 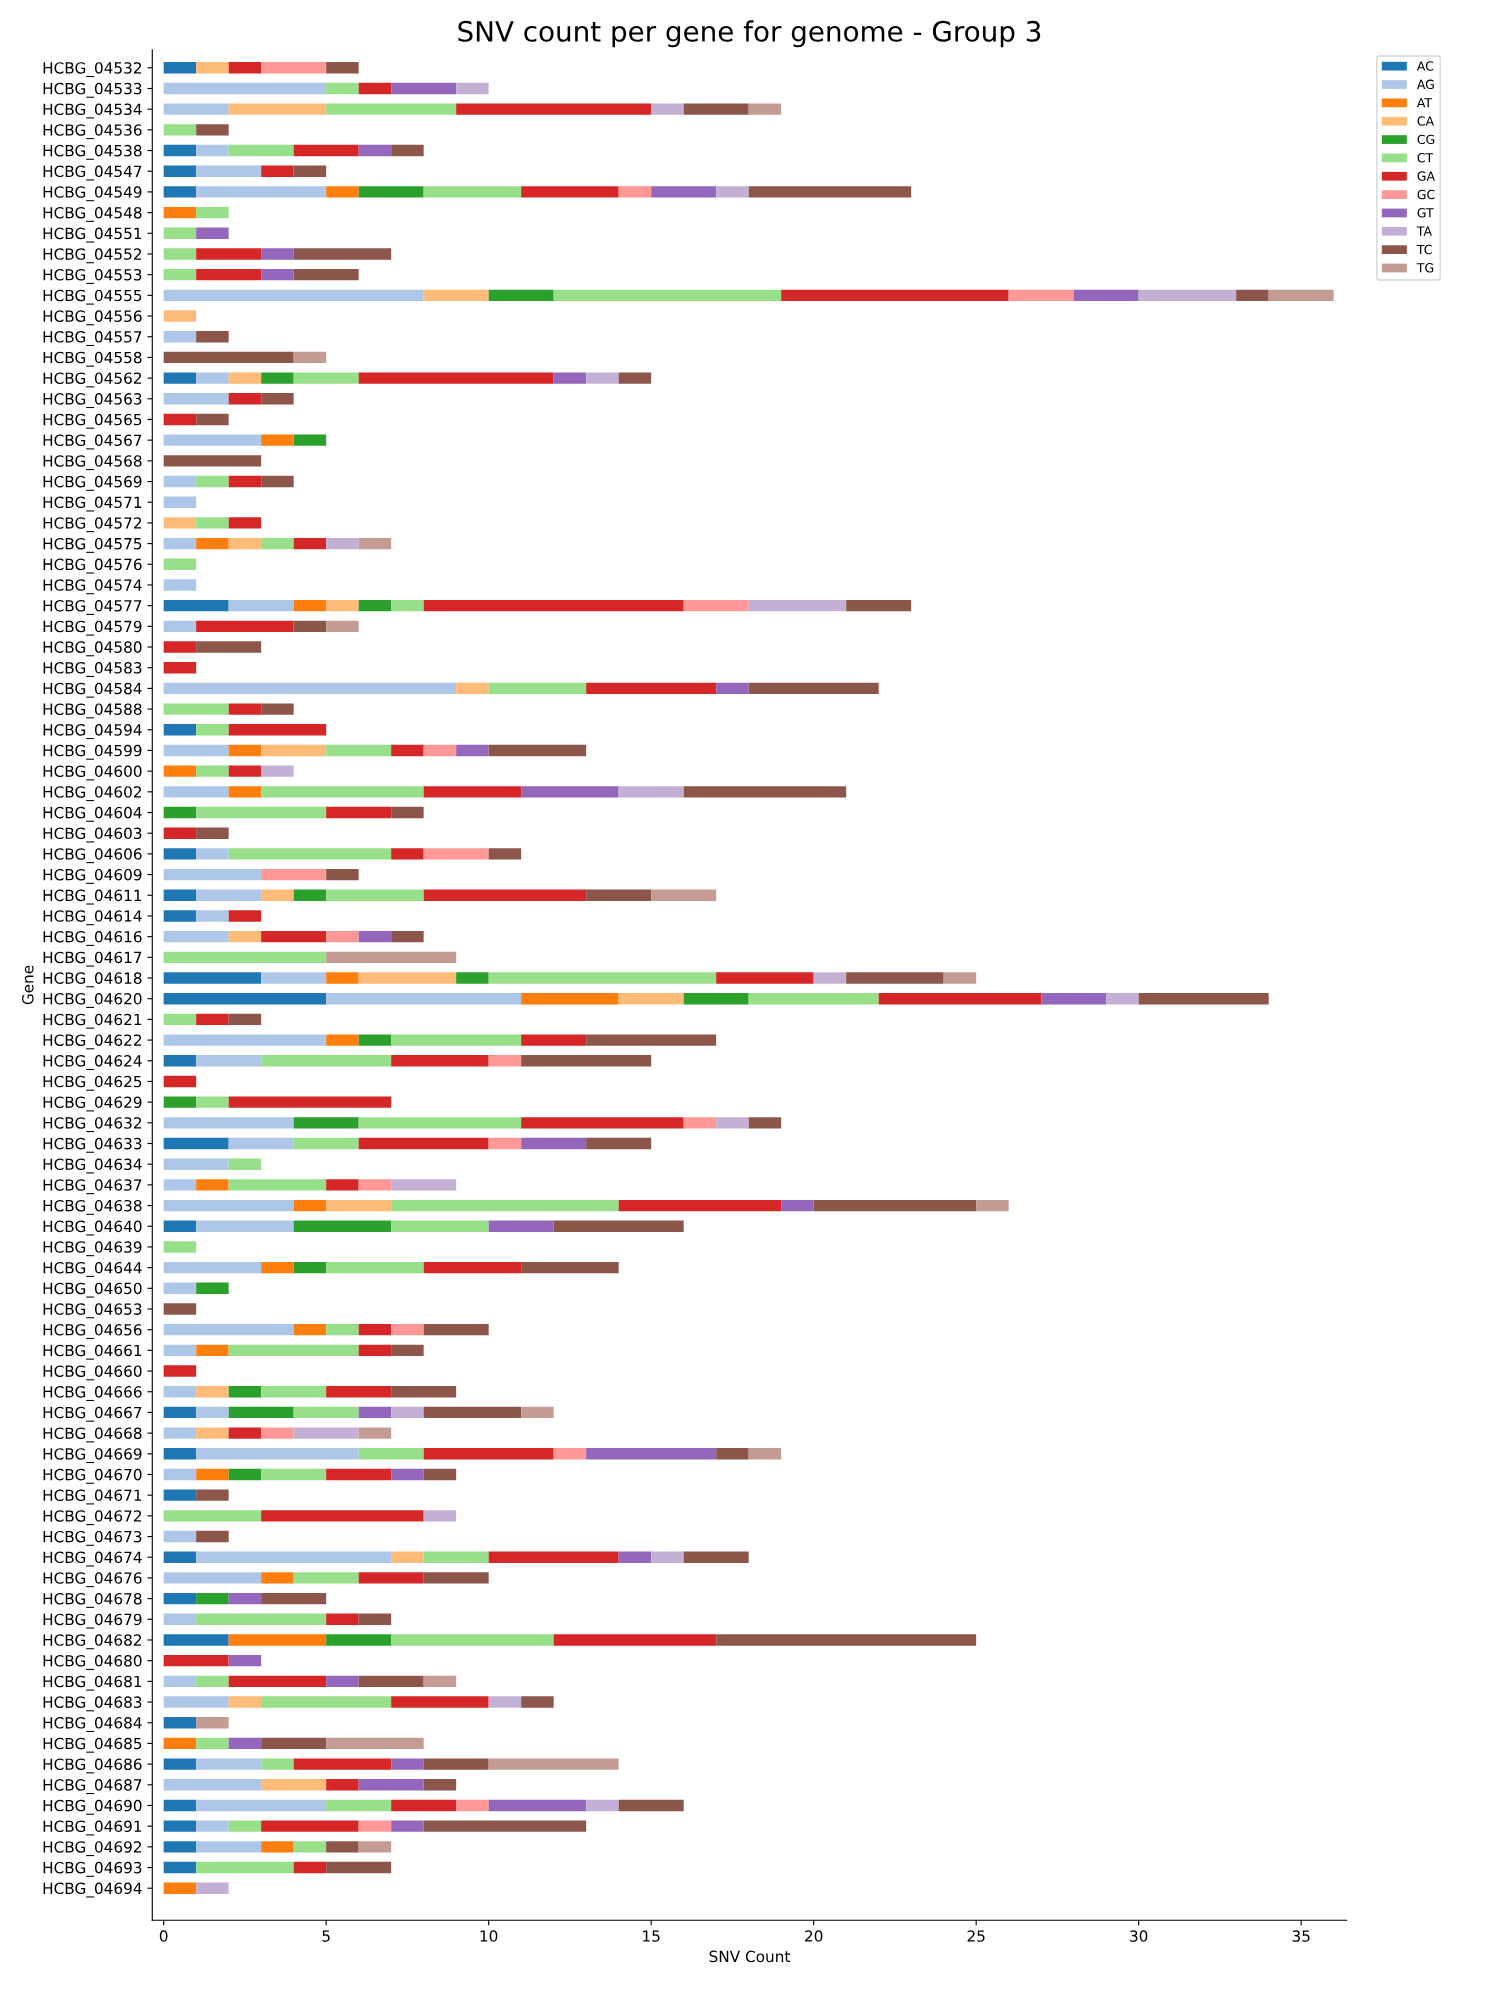 What do you see at coordinates (92, 1476) in the screenshot?
I see `y-tick-label: HCBG_04670` at bounding box center [92, 1476].